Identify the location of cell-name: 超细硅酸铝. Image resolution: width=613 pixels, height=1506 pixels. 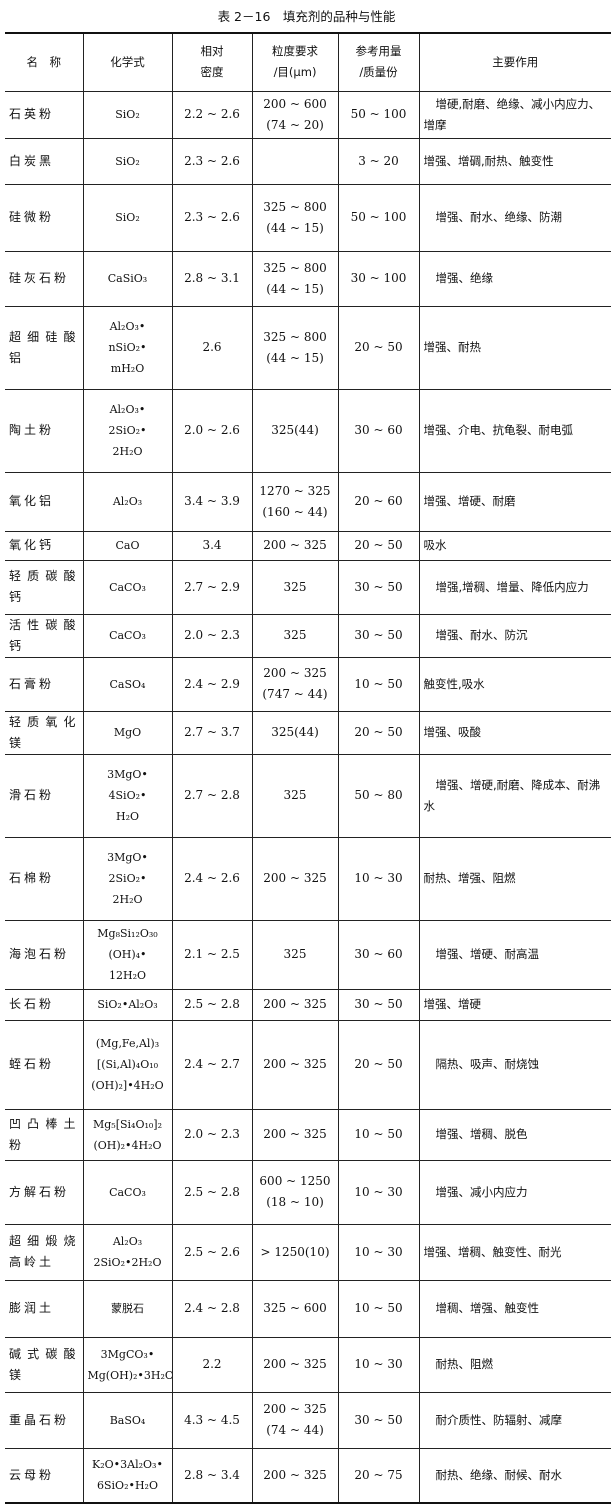
(44, 347).